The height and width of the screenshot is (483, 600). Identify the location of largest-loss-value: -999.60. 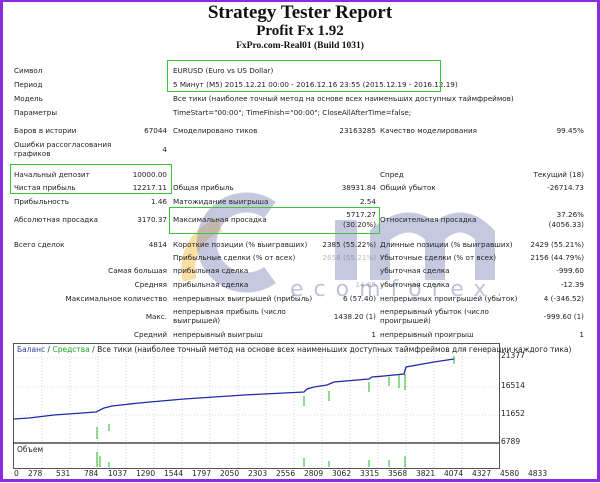
(570, 270).